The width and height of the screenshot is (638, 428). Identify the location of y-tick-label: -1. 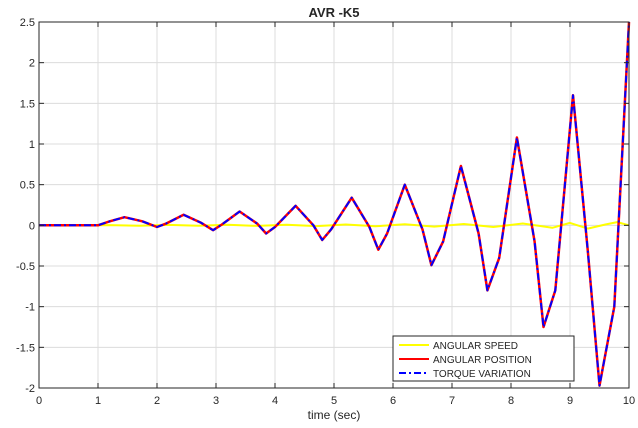
(30, 308).